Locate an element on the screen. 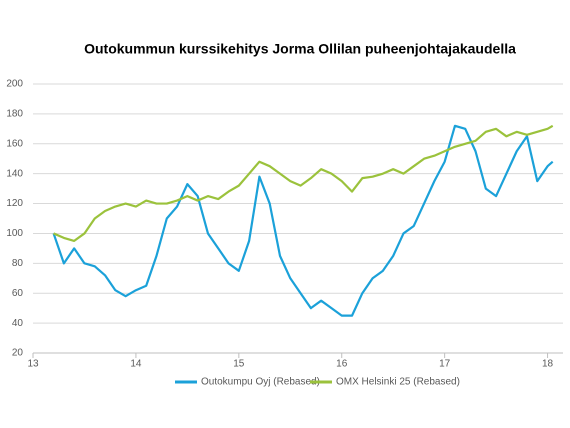  y-tick-label: 40 is located at coordinates (18, 323).